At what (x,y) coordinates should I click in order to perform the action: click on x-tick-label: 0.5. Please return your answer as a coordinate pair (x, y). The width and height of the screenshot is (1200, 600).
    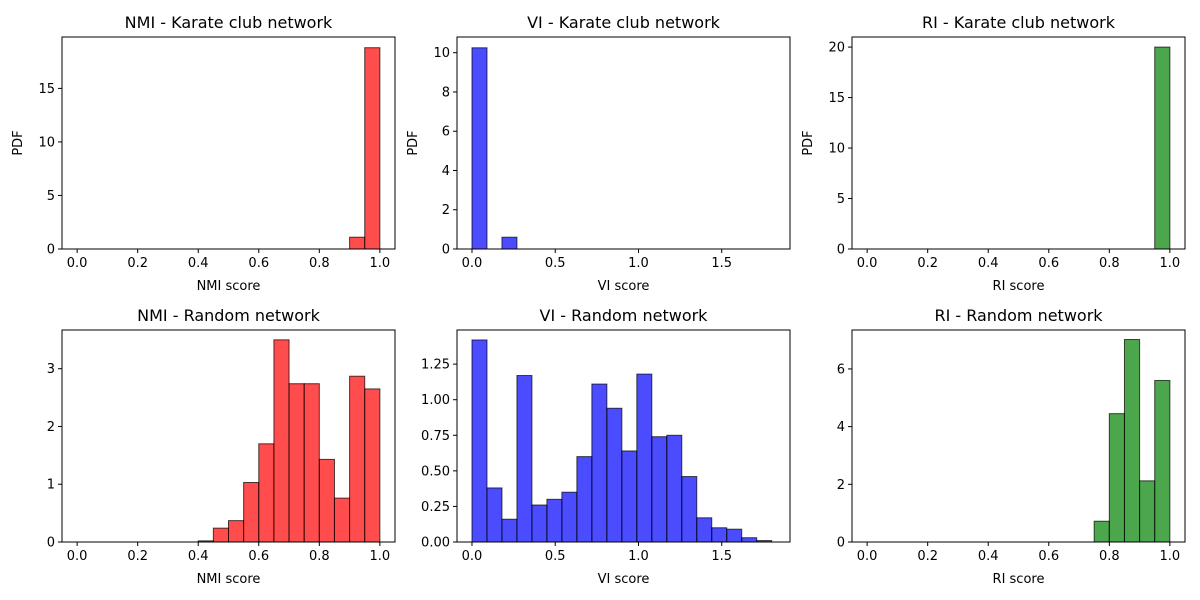
    Looking at the image, I should click on (555, 556).